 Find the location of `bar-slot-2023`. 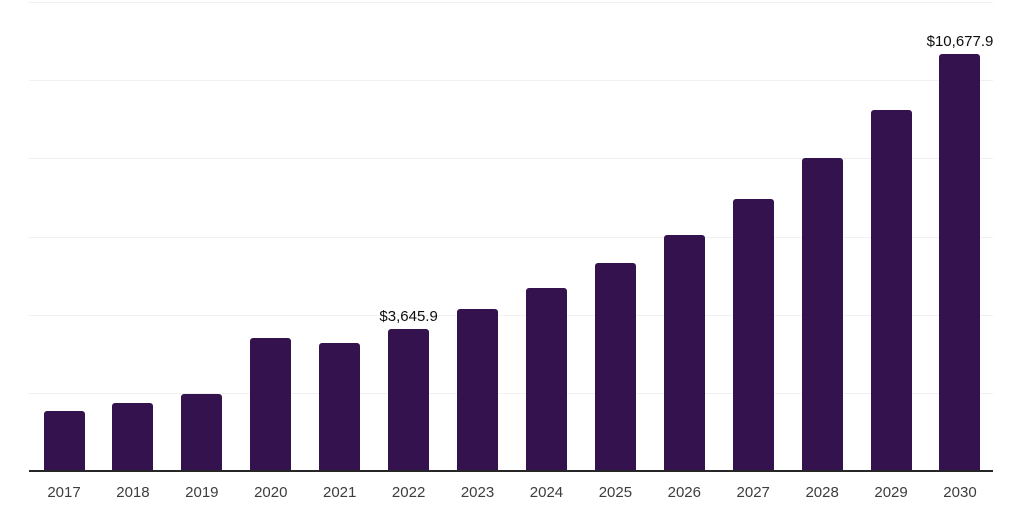

bar-slot-2023 is located at coordinates (478, 390).